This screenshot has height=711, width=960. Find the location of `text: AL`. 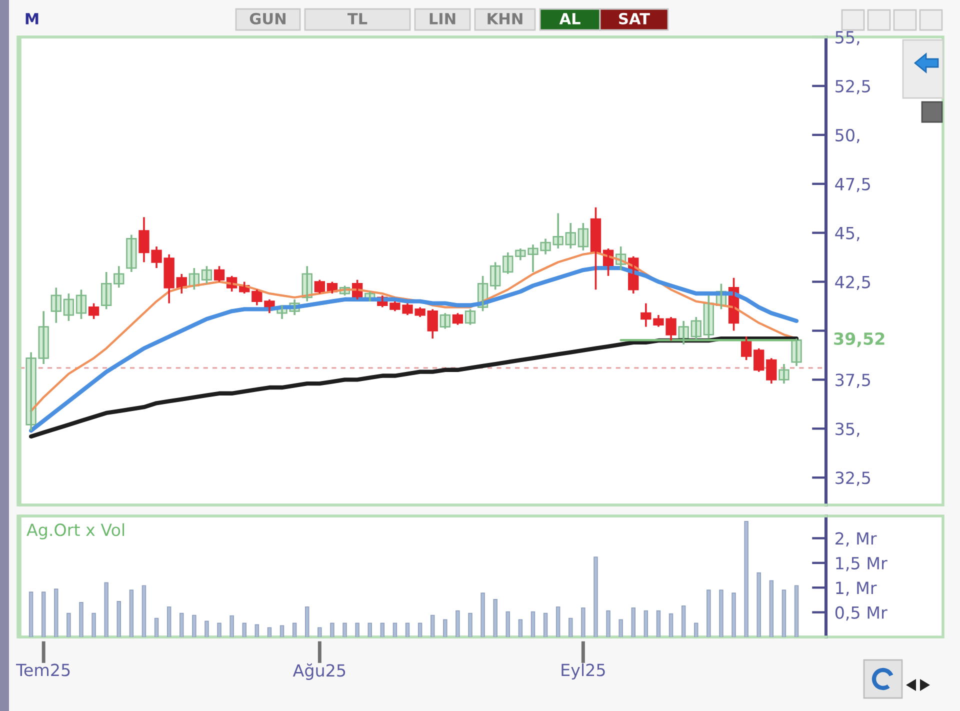

text: AL is located at coordinates (569, 18).